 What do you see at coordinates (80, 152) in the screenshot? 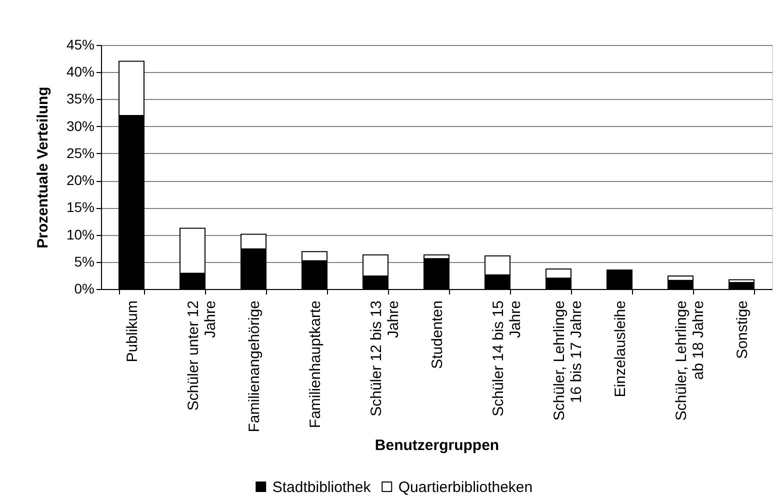
I see `y-tick-label: 25%` at bounding box center [80, 152].